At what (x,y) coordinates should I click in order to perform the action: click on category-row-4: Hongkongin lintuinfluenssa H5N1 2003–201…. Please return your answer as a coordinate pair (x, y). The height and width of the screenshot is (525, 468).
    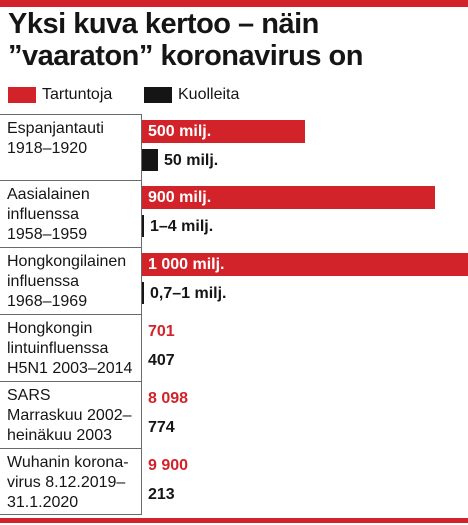
    Looking at the image, I should click on (71, 348).